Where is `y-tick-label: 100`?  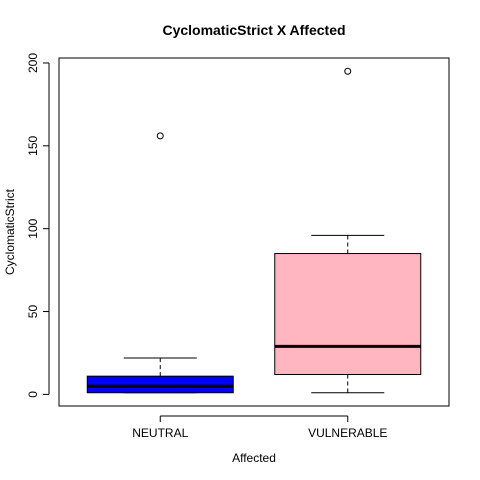 y-tick-label: 100 is located at coordinates (33, 228).